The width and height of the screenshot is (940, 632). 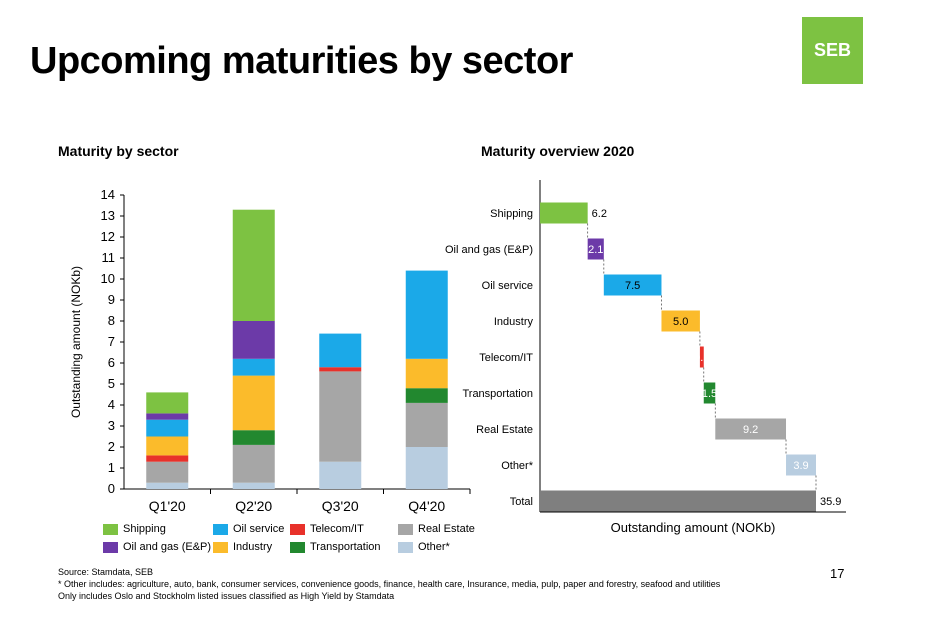 I want to click on page-number: 17, so click(x=837, y=573).